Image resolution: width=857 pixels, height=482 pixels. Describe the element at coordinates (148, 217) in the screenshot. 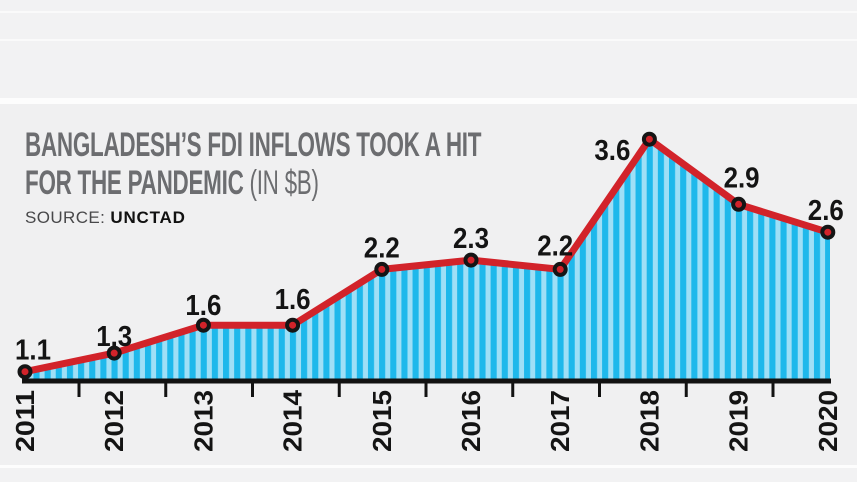

I see `source-value: UNCTAD` at that location.